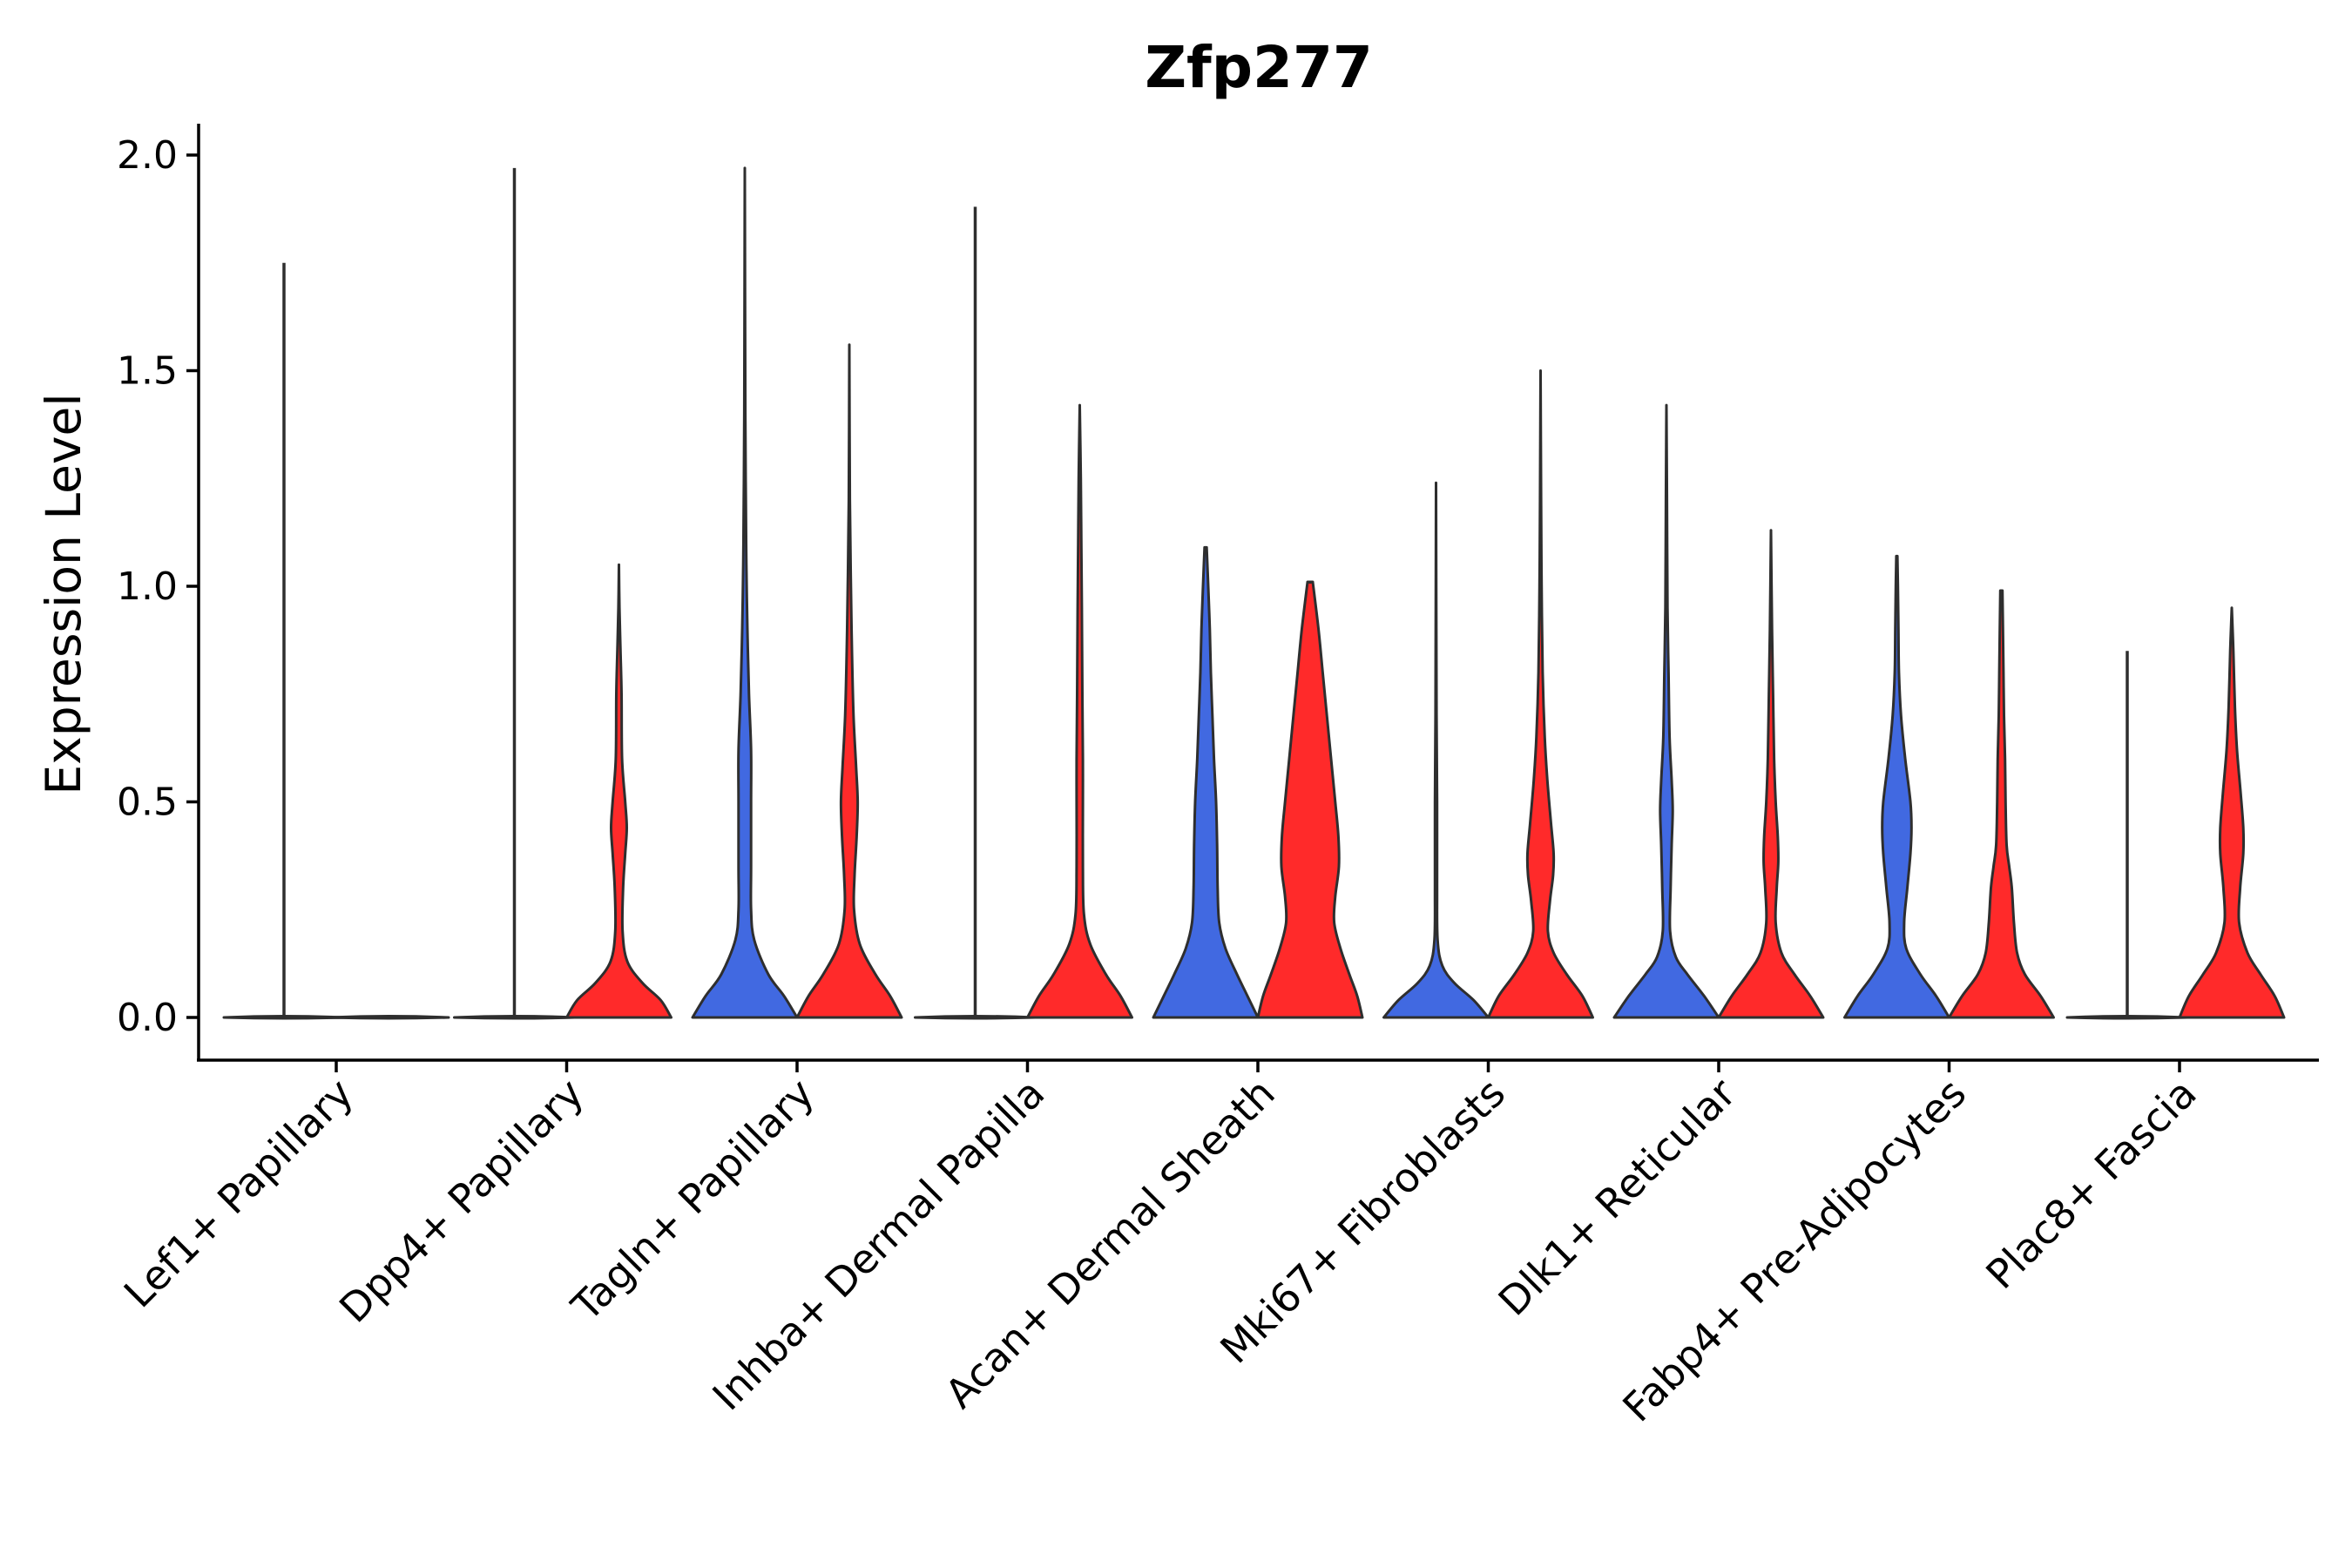  I want to click on x-category-label: Dpp4+ Papillary, so click(461, 1201).